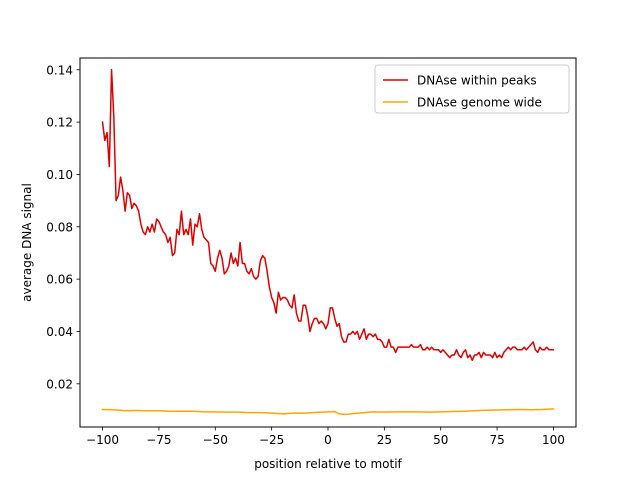 The width and height of the screenshot is (640, 480). What do you see at coordinates (384, 440) in the screenshot?
I see `x-tick-label: 25` at bounding box center [384, 440].